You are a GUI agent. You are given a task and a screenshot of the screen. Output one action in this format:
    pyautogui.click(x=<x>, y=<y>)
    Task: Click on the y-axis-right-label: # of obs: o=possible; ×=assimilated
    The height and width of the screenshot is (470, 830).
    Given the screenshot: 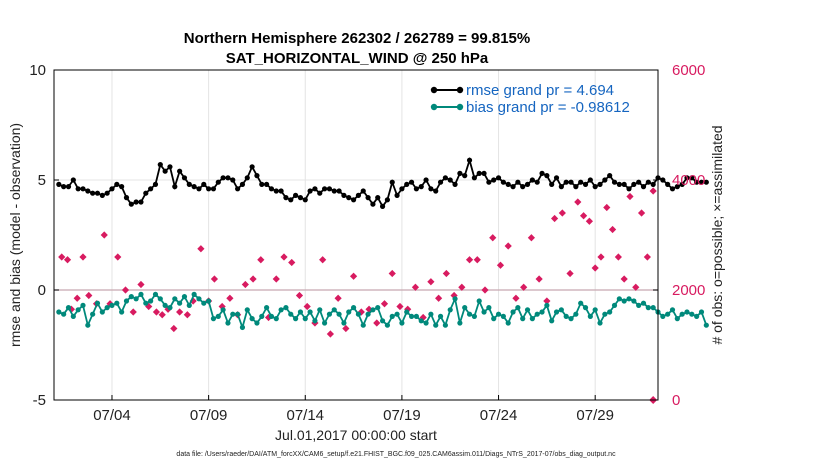 What is the action you would take?
    pyautogui.click(x=717, y=234)
    